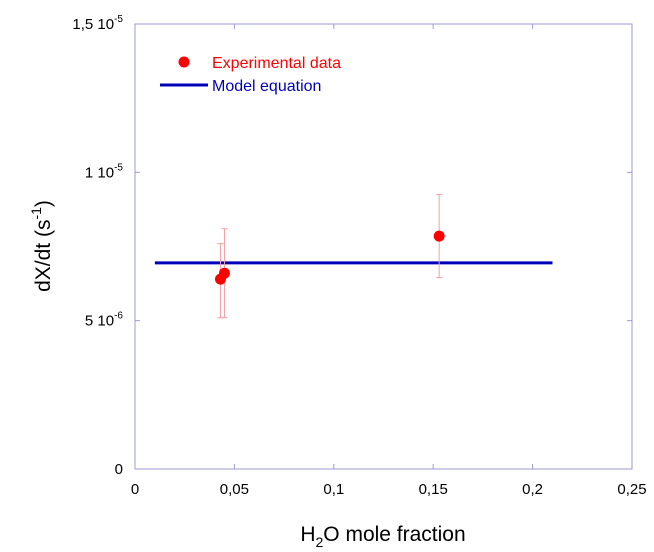  What do you see at coordinates (333, 489) in the screenshot?
I see `x-tick-label: 0,1` at bounding box center [333, 489].